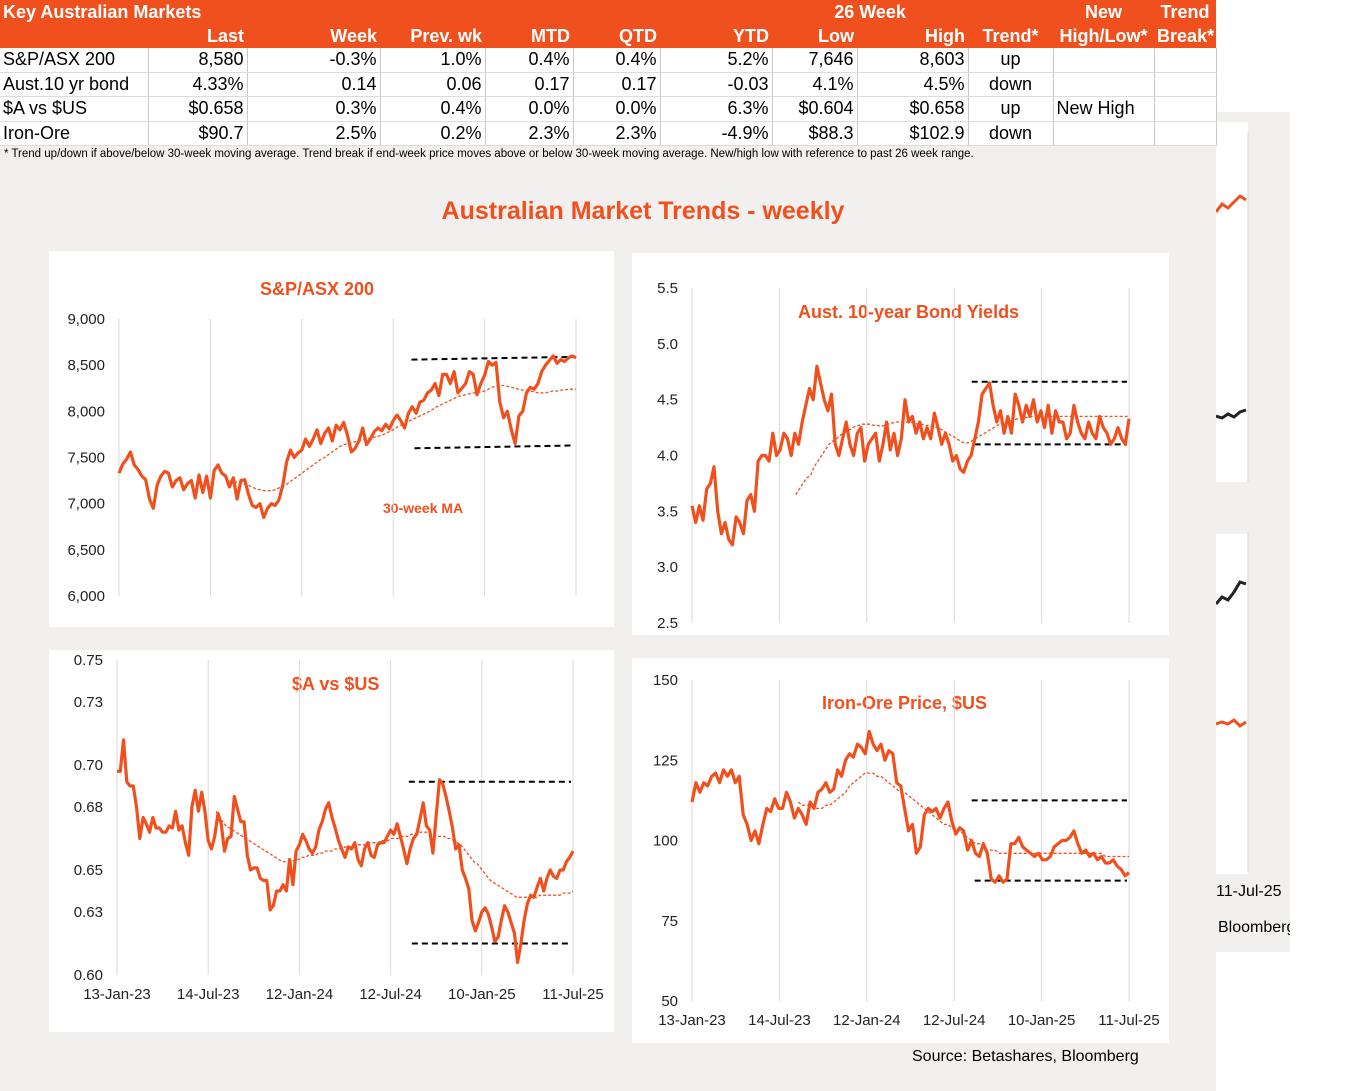 The image size is (1360, 1091). Describe the element at coordinates (815, 36) in the screenshot. I see `column-header-low: Low` at that location.